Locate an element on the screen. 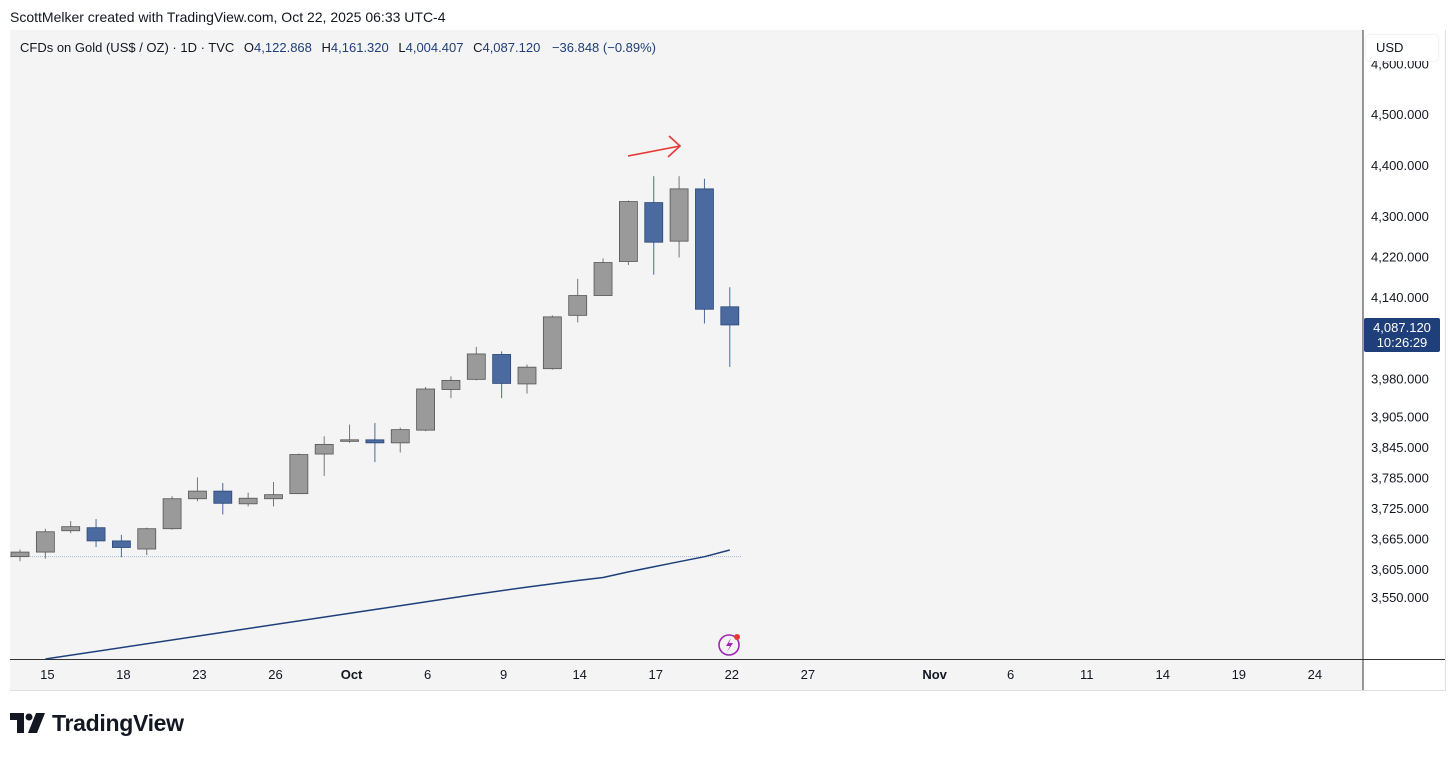  time-axis-label: 9 is located at coordinates (503, 674).